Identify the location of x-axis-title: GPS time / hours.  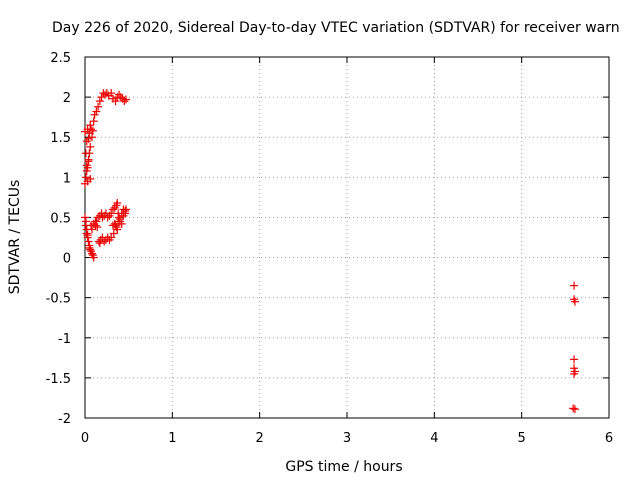
(343, 467).